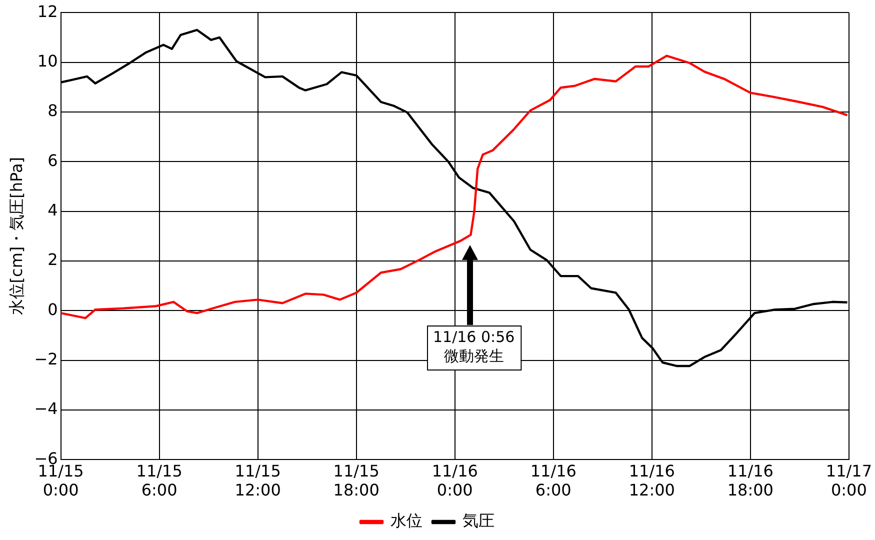  I want to click on x-tick-label: 11/16 12:00, so click(651, 480).